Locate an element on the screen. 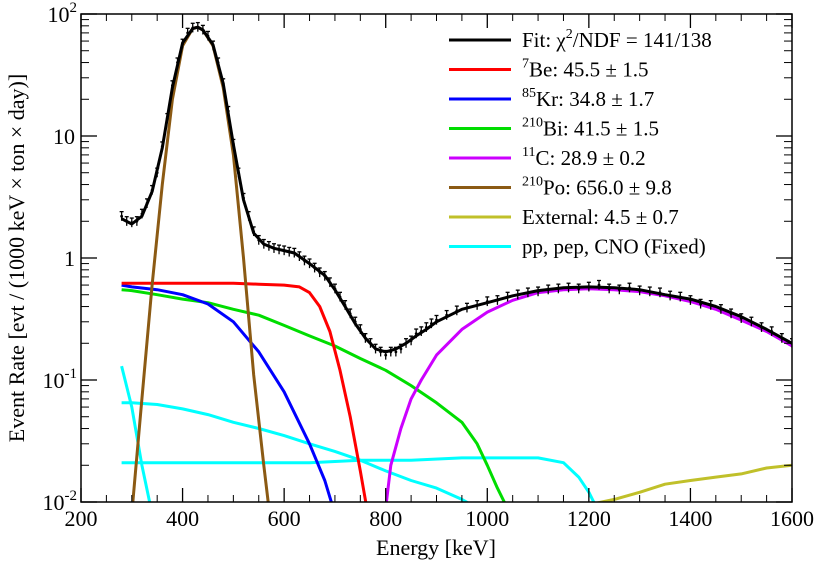 The height and width of the screenshot is (561, 819). legend-entry-external: External: 4.5 ± 0.7 is located at coordinates (564, 217).